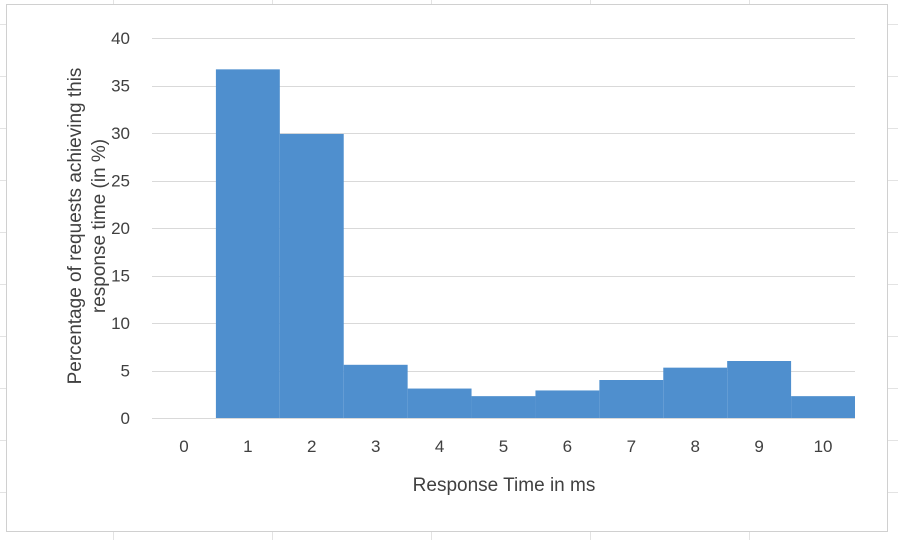  What do you see at coordinates (631, 446) in the screenshot?
I see `x-tick-label: 7` at bounding box center [631, 446].